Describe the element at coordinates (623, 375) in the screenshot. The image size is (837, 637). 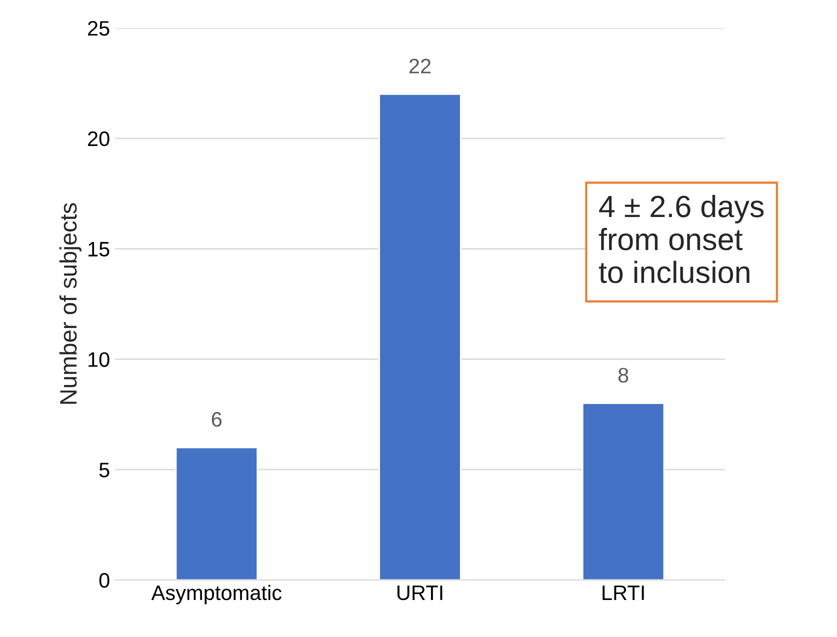
I see `data-label: 8` at that location.